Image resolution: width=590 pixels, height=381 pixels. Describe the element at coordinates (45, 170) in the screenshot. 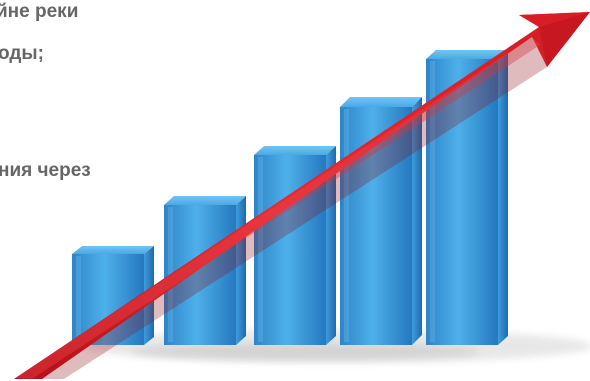

I see `text-line-3: ния через` at that location.